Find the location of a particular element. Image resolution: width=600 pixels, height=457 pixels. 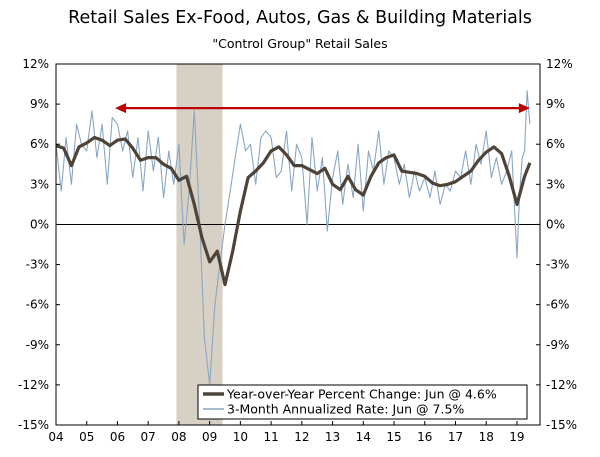

reference-arrowhead-right is located at coordinates (524, 108).